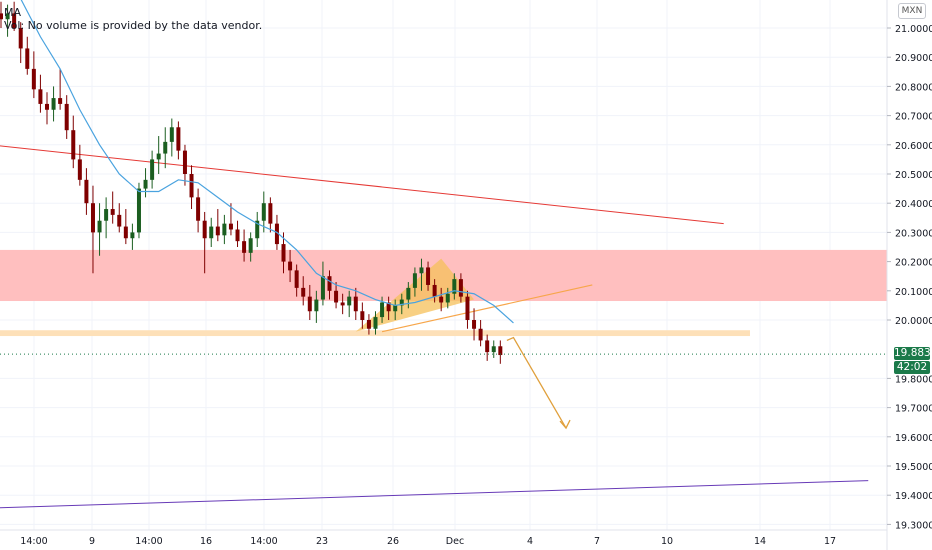 This screenshot has width=932, height=550. Describe the element at coordinates (565, 424) in the screenshot. I see `projection-arrowhead` at that location.